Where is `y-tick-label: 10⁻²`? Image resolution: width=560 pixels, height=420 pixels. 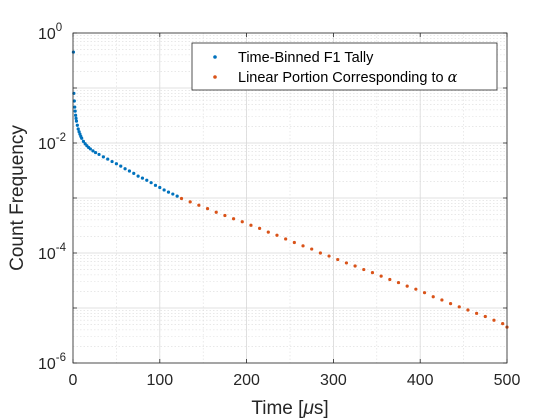 y-tick-label: 10⁻² is located at coordinates (52, 142).